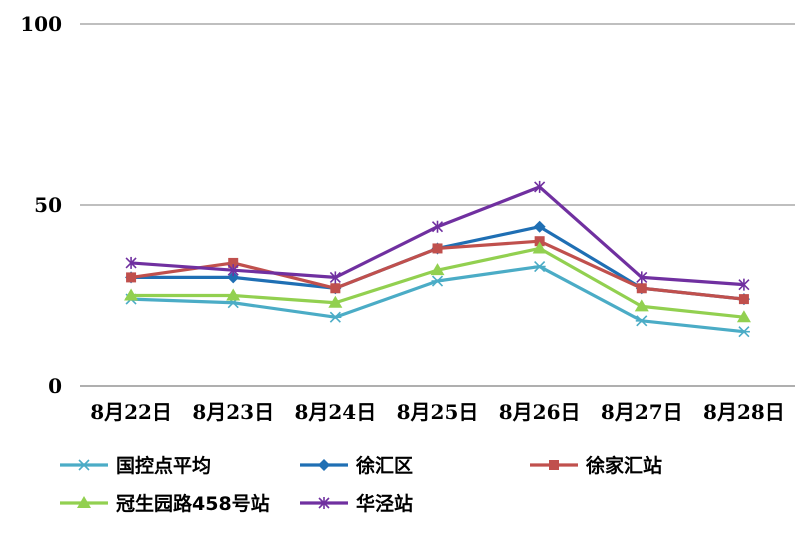 Image resolution: width=810 pixels, height=536 pixels. I want to click on legend-item: 华泾站, so click(356, 503).